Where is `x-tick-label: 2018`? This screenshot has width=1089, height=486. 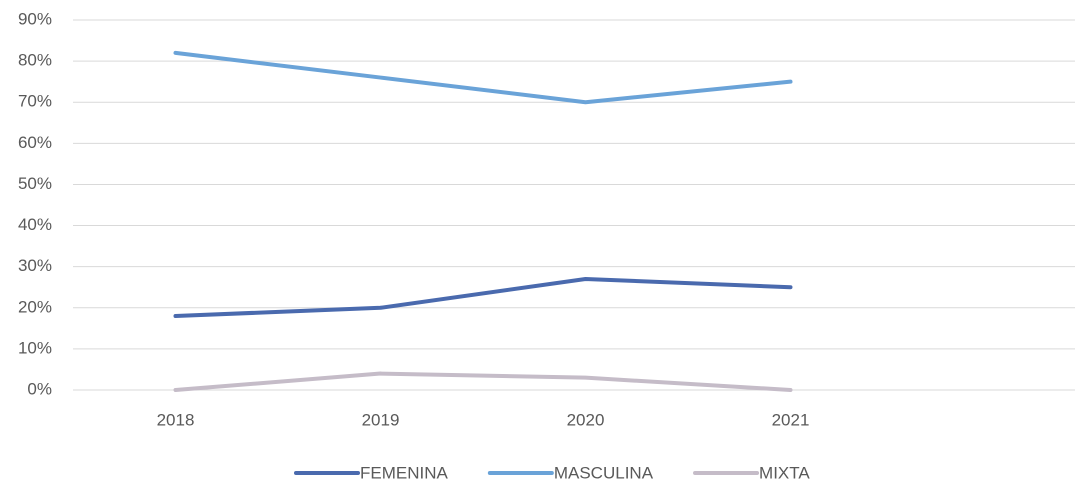
x-tick-label: 2018 is located at coordinates (176, 419).